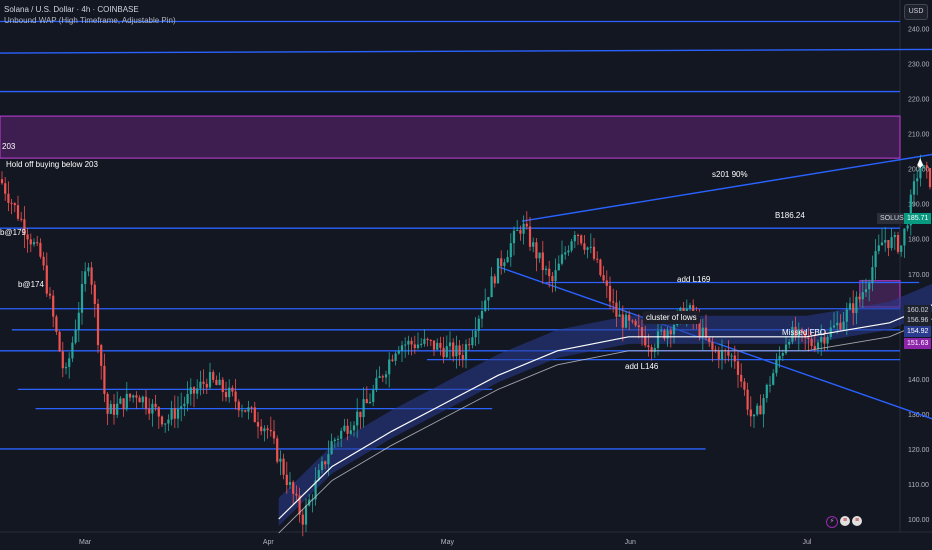 Image resolution: width=932 pixels, height=550 pixels. Describe the element at coordinates (630, 542) in the screenshot. I see `x-tick-label: Jun` at that location.